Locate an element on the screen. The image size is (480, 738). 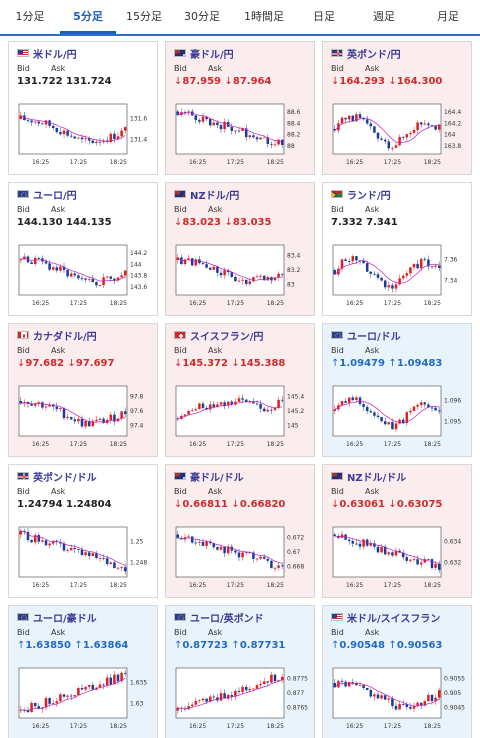
chart-container: 131.6 131.4 16:25 17:25 18:25 is located at coordinates (84, 133).